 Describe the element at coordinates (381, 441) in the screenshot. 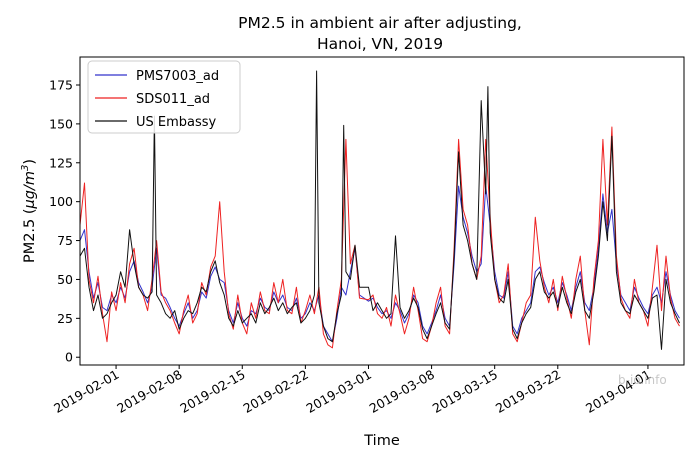

I see `x-axis-title: Time` at that location.